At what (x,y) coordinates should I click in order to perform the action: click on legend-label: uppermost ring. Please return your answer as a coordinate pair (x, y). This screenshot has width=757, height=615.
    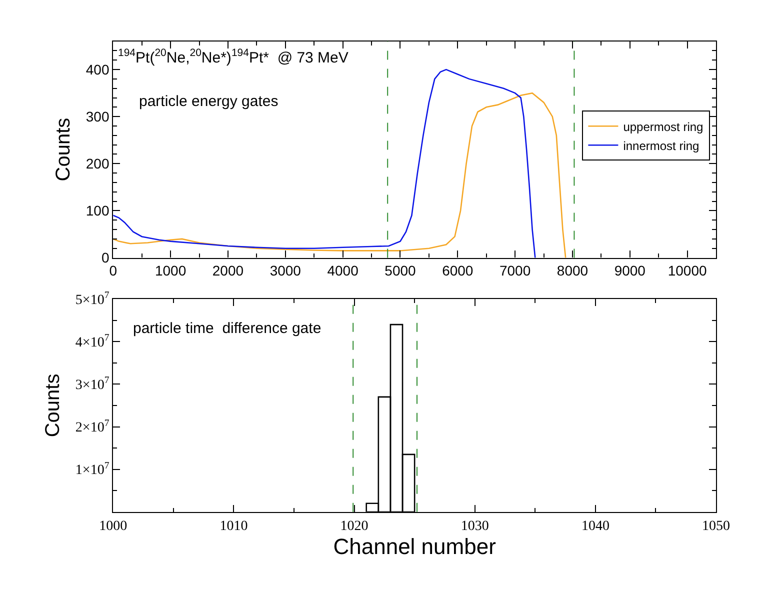
    Looking at the image, I should click on (663, 127).